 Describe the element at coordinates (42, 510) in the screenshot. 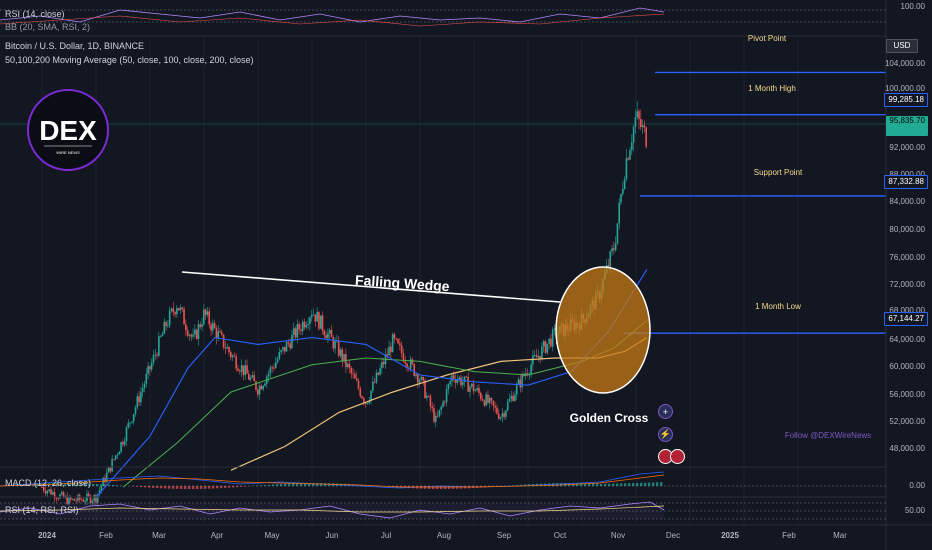

I see `rsi-legend: RSI (14, RSI, RSI)` at that location.